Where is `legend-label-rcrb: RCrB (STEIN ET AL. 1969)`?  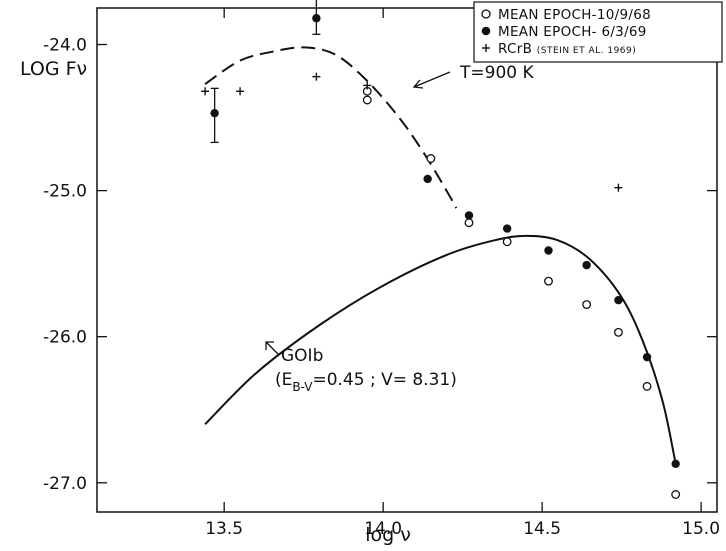 legend-label-rcrb: RCrB (STEIN ET AL. 1969) is located at coordinates (567, 49).